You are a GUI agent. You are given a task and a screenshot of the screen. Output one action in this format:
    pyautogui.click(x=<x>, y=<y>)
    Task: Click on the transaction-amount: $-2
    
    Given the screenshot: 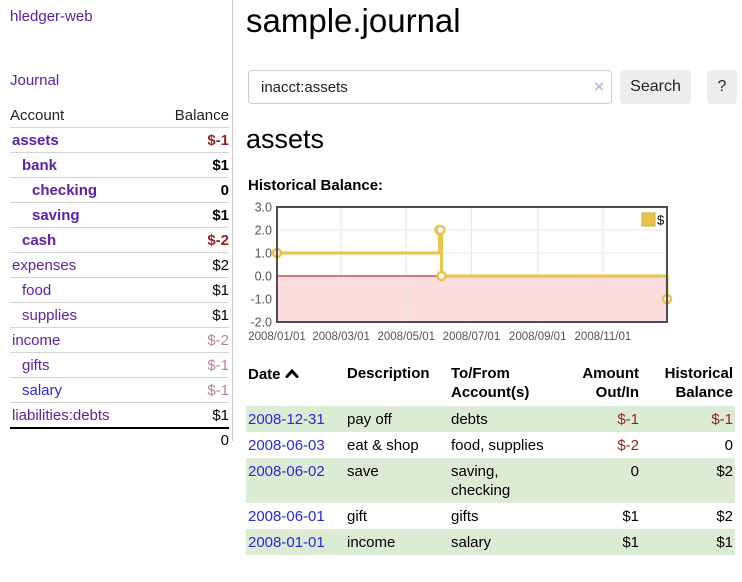 What is the action you would take?
    pyautogui.click(x=628, y=445)
    